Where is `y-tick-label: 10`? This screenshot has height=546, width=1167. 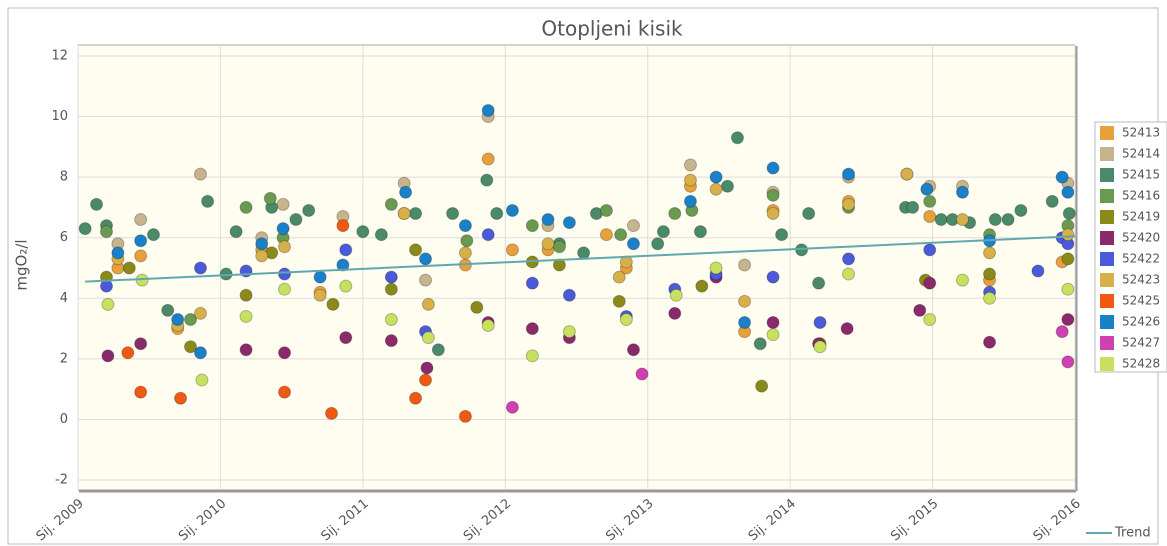
y-tick-label: 10 is located at coordinates (59, 116).